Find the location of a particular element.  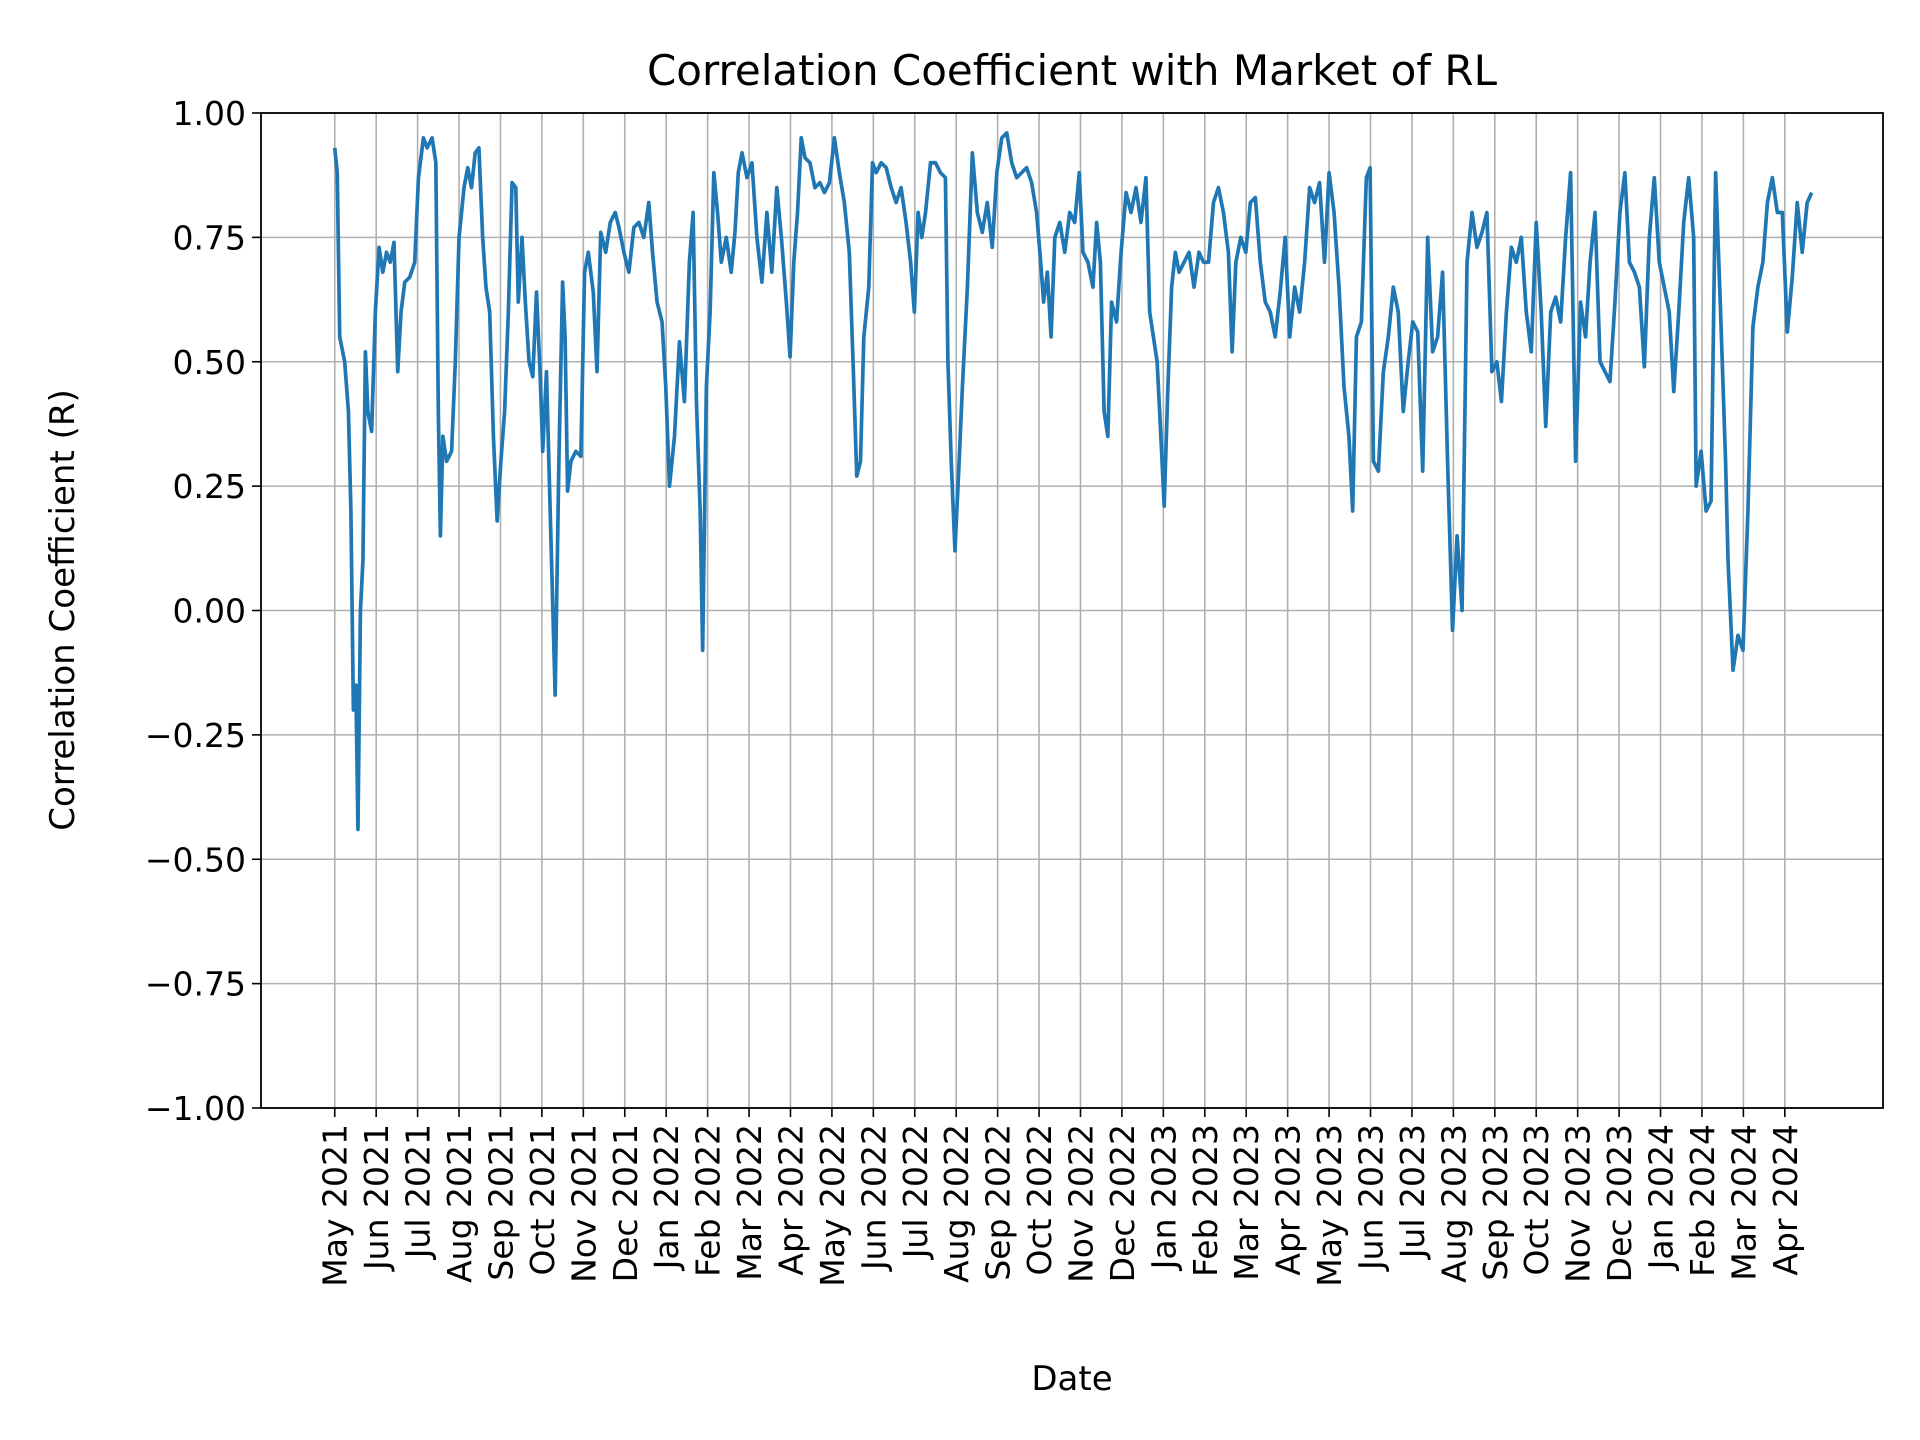

x-tick-label: May 2021 is located at coordinates (335, 1205).